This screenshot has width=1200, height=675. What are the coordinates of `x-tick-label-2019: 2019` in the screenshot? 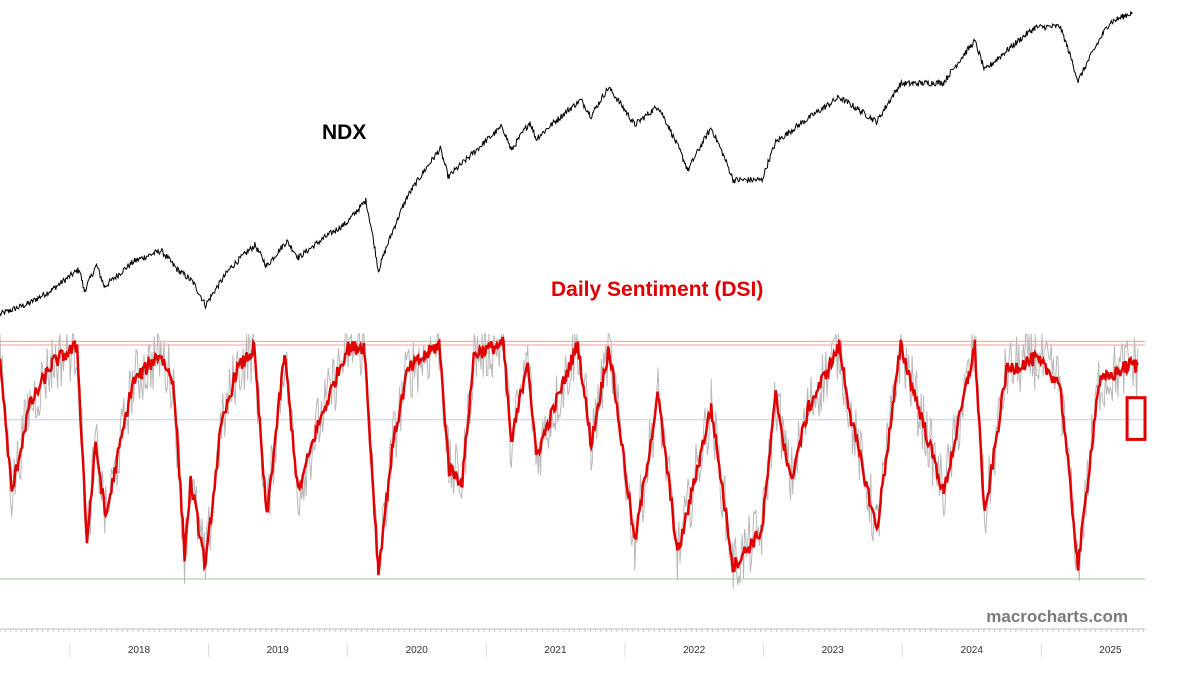 It's located at (278, 650).